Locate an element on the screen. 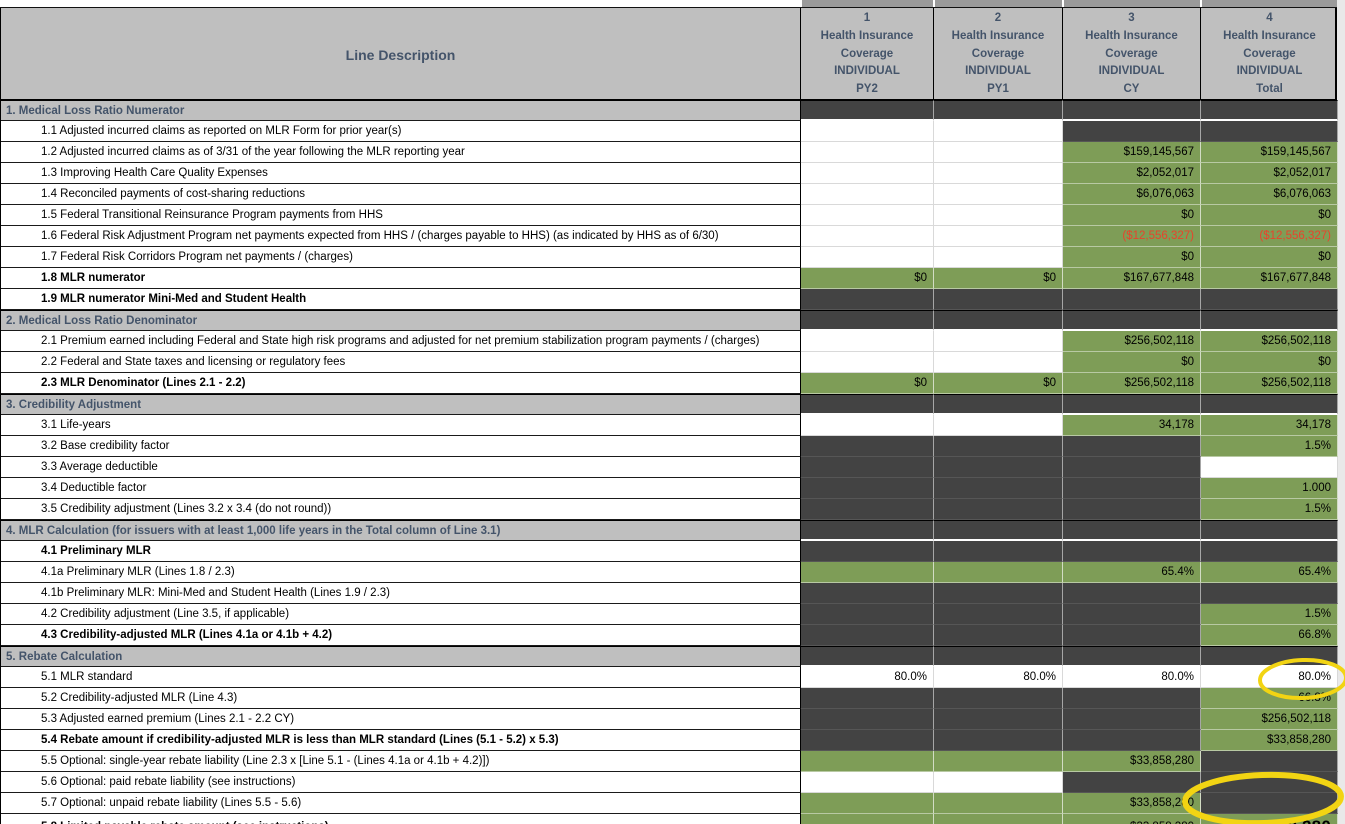 The image size is (1345, 824). value-cell: $167,677,848 is located at coordinates (1269, 278).